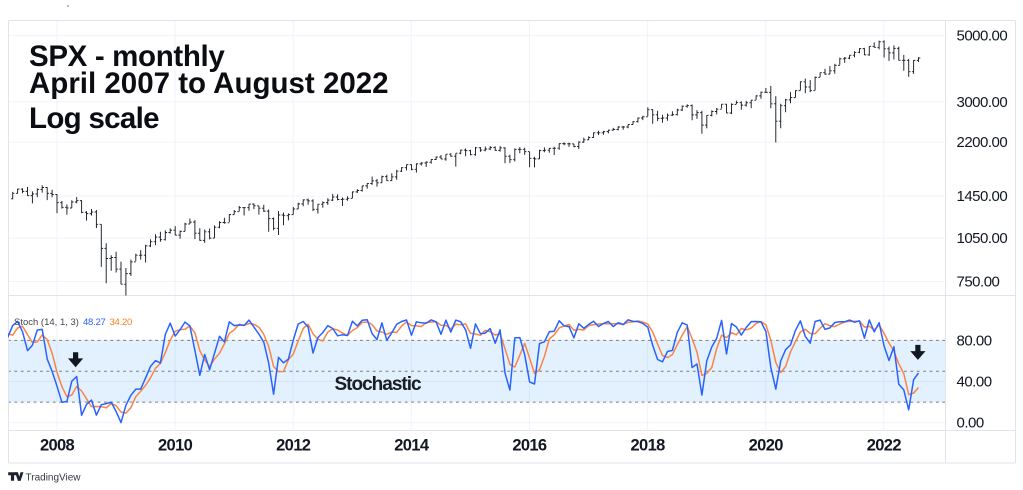 The height and width of the screenshot is (490, 1023). What do you see at coordinates (94, 118) in the screenshot?
I see `svg-text: Log scale` at bounding box center [94, 118].